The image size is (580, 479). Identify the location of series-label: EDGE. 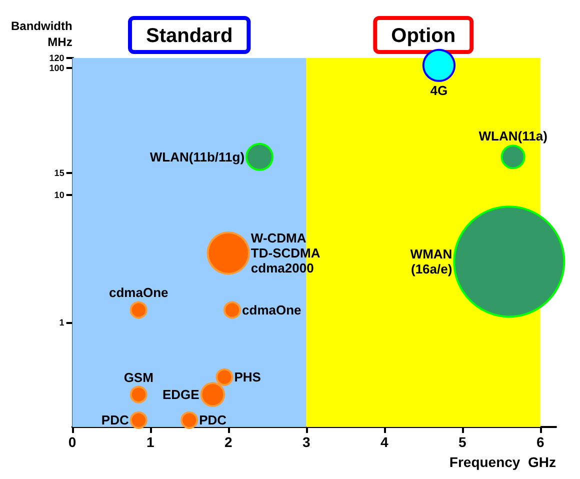
(181, 394).